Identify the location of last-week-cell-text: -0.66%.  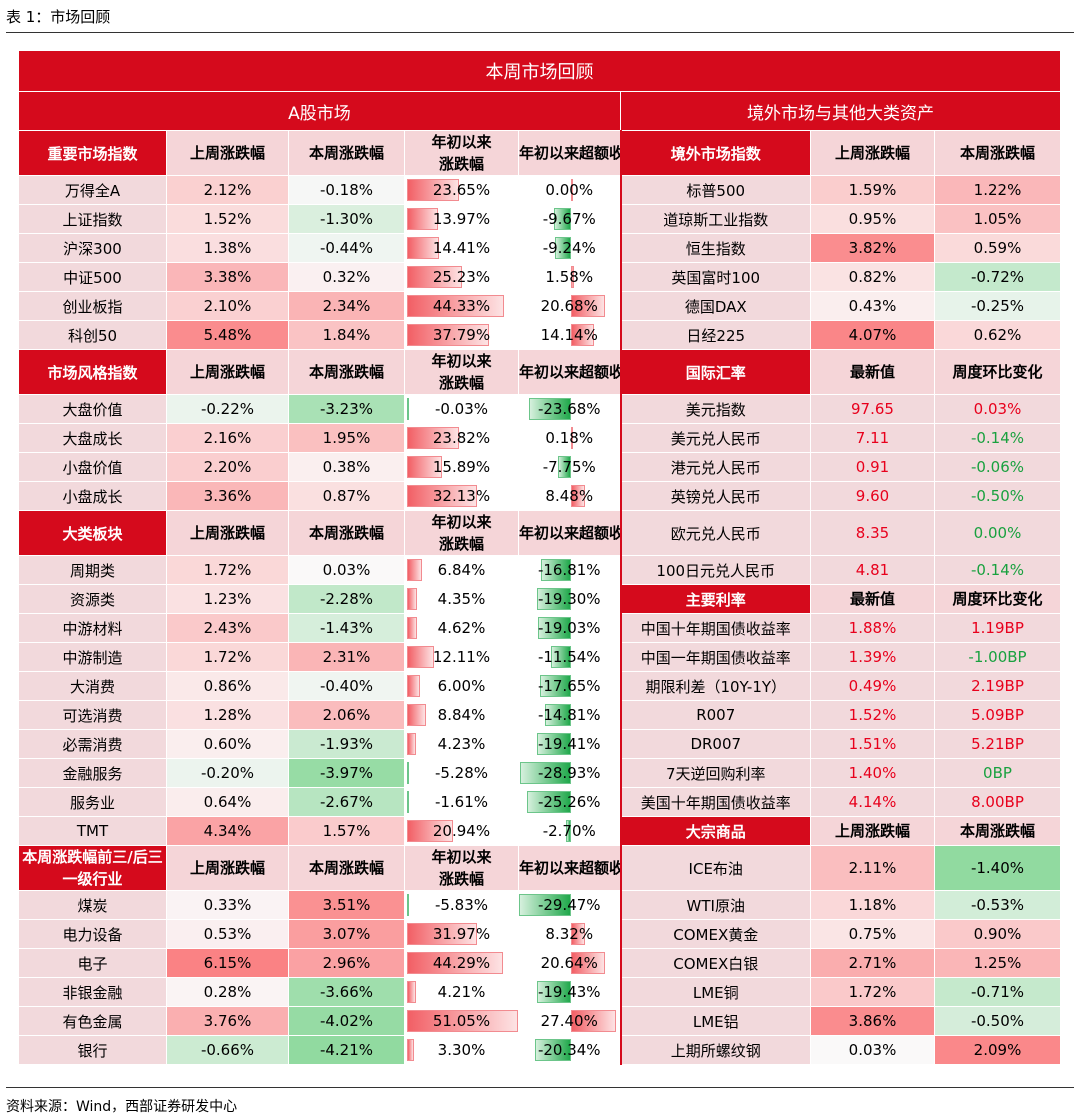
(227, 1050).